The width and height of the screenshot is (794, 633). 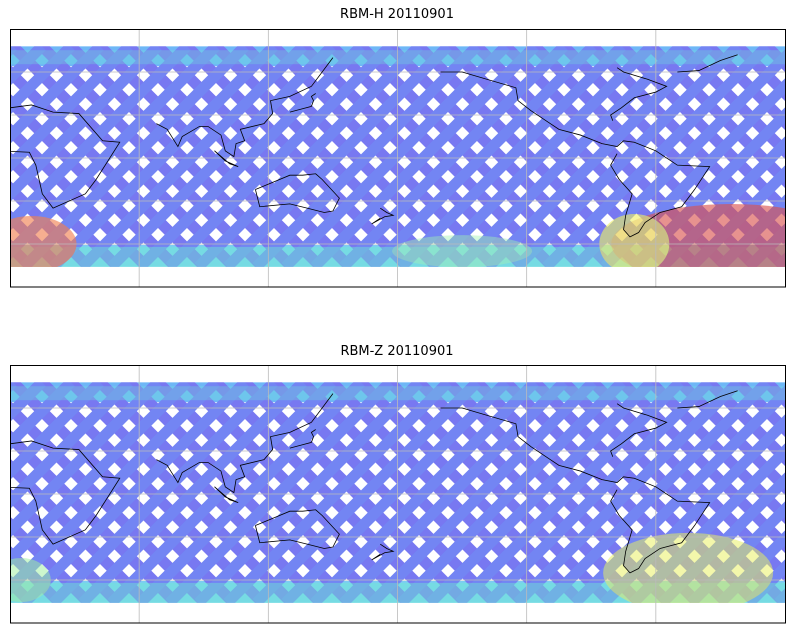 What do you see at coordinates (462, 251) in the screenshot?
I see `mid-anomaly` at bounding box center [462, 251].